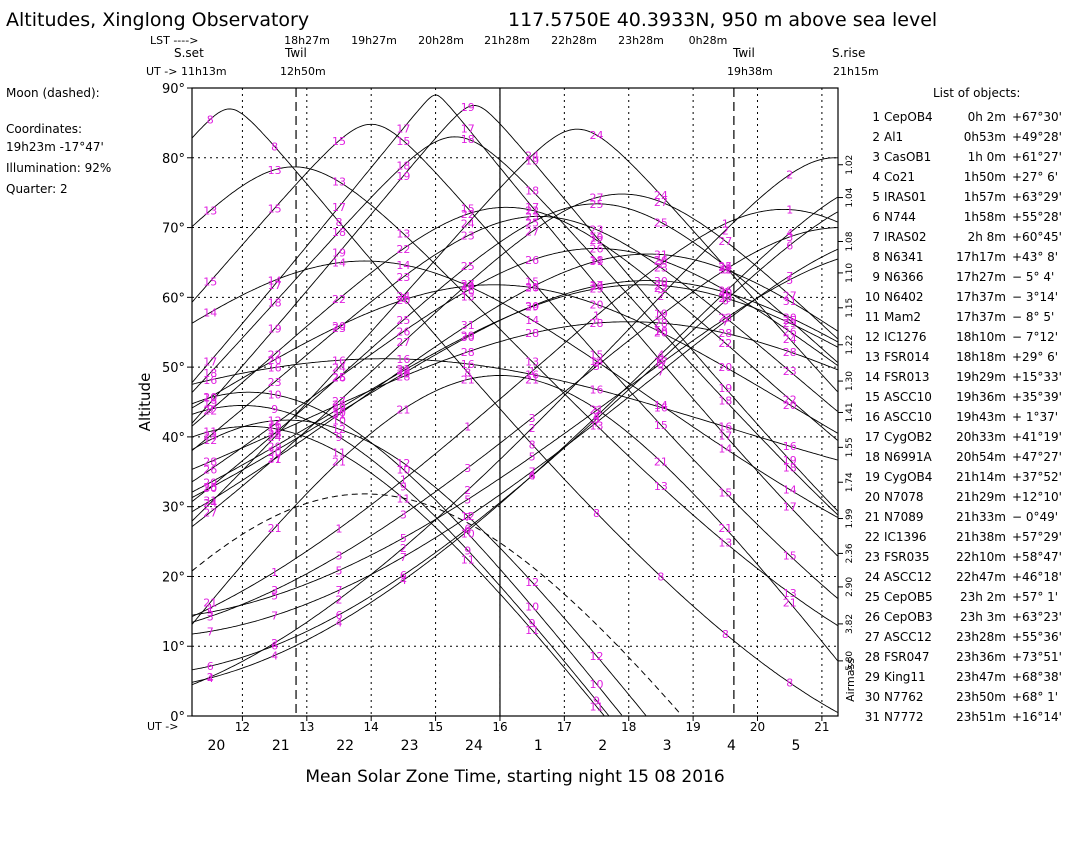 This screenshot has width=1083, height=859. What do you see at coordinates (532, 476) in the screenshot?
I see `curve-label: 4` at bounding box center [532, 476].